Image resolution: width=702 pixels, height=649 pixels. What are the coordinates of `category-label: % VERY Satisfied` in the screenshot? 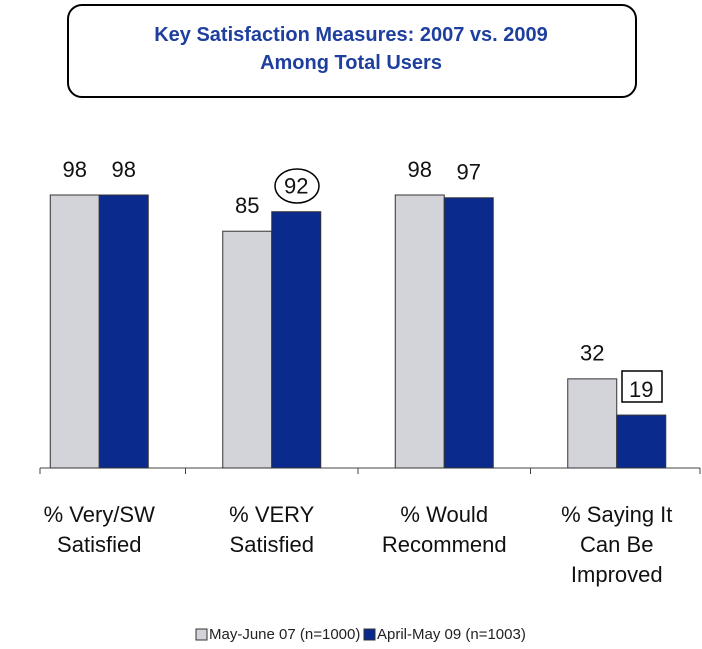 It's located at (272, 529).